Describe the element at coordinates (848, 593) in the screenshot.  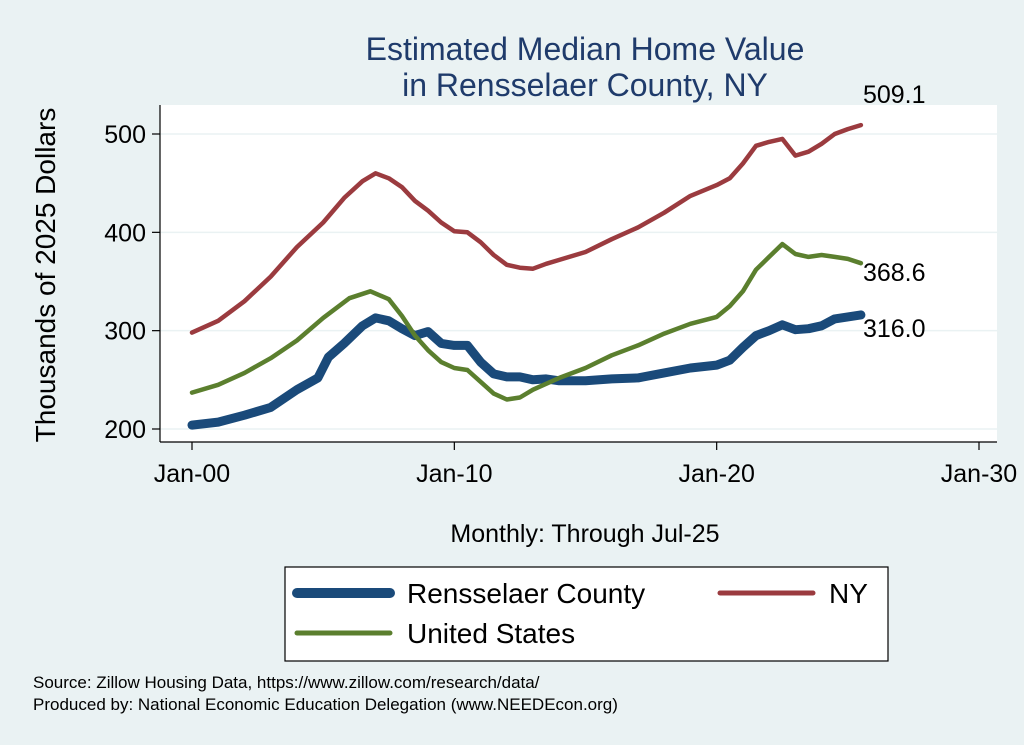
I see `legend-label-ny: NY` at that location.